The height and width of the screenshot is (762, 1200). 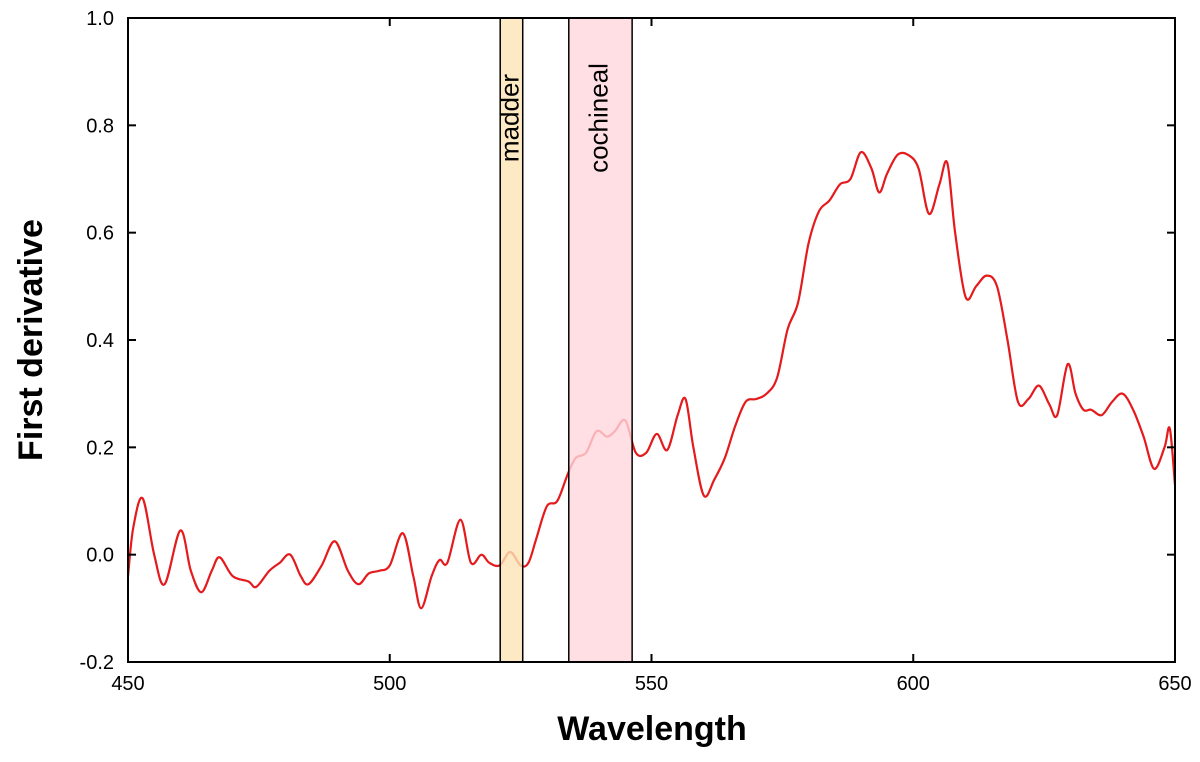 I want to click on x-axis-label: Wavelength, so click(x=652, y=729).